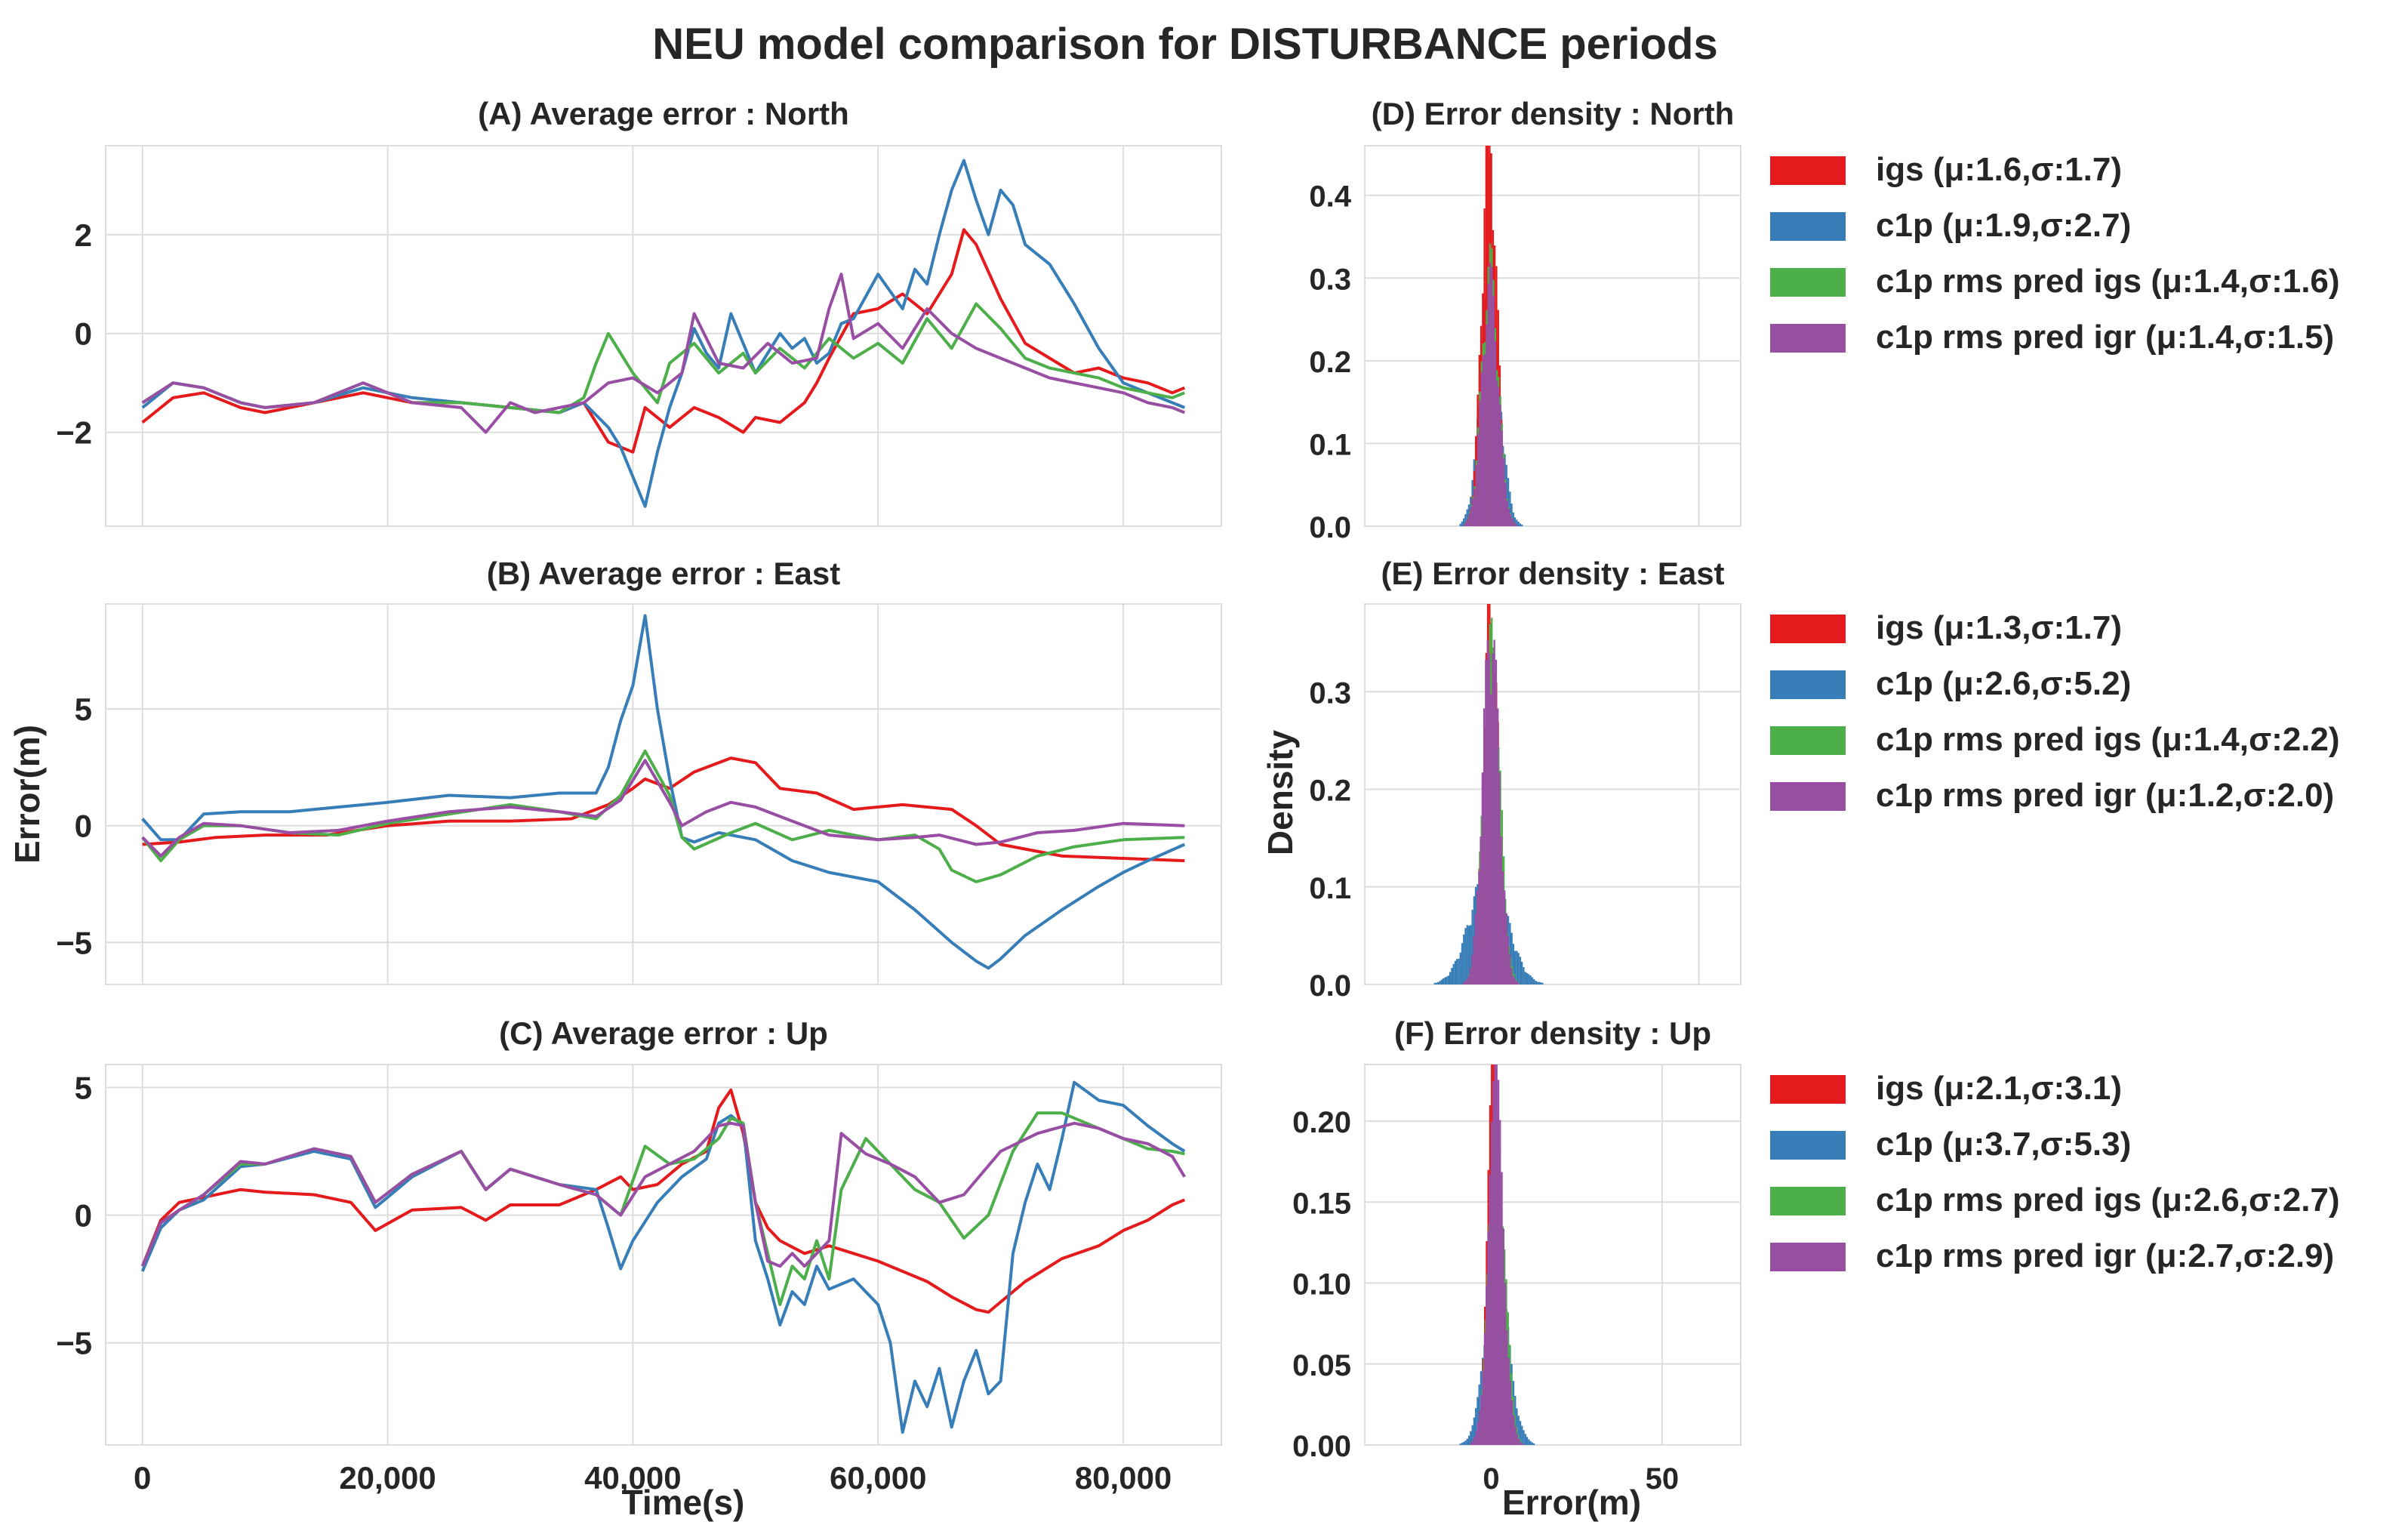  What do you see at coordinates (1280, 793) in the screenshot?
I see `y-axis-label-density: Density` at bounding box center [1280, 793].